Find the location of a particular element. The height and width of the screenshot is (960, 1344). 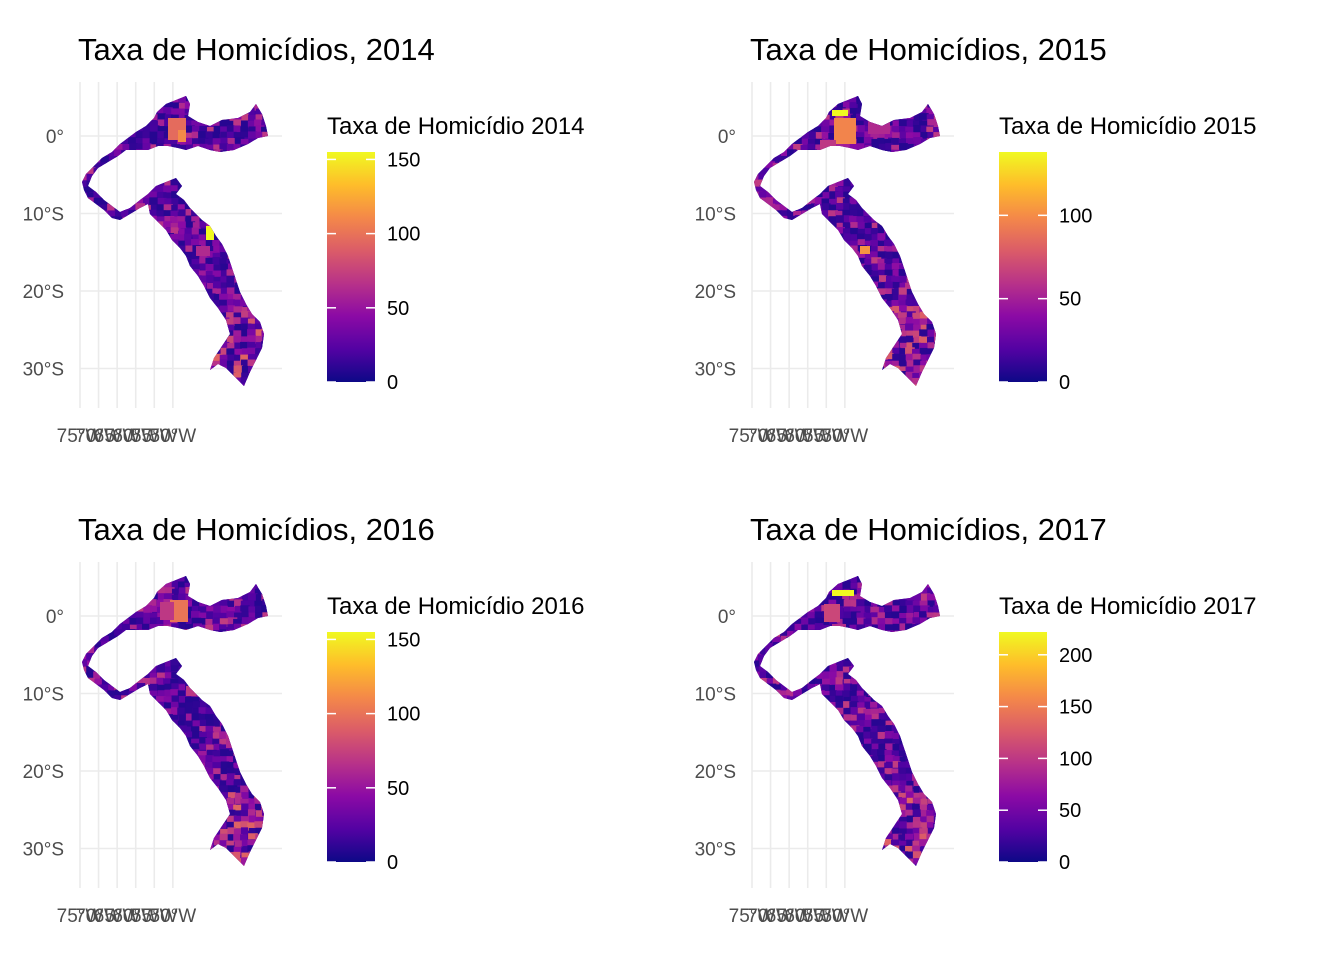

lat-tick-label: 0° is located at coordinates (55, 617).